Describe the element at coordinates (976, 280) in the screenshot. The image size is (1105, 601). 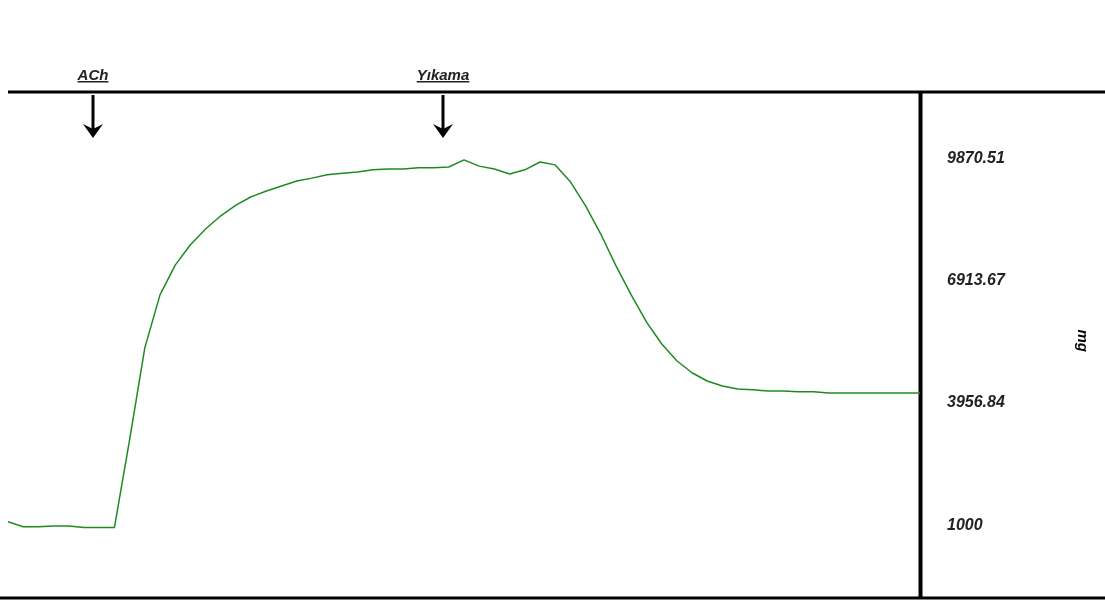
I see `y-tick-label: 6913.67` at that location.